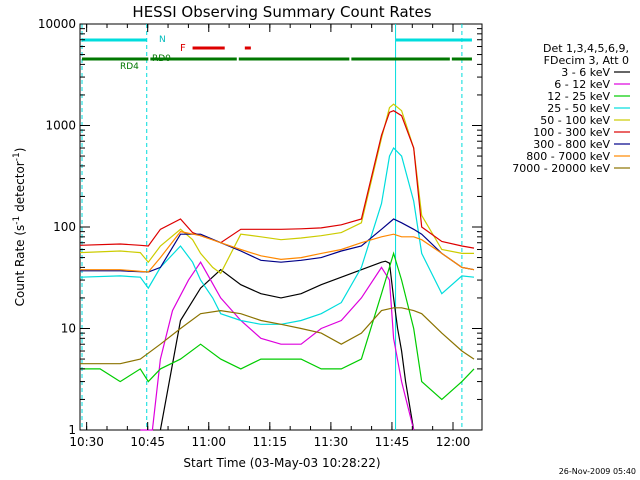 The height and width of the screenshot is (480, 640). I want to click on legend-label: 100 - 300 keV, so click(571, 132).